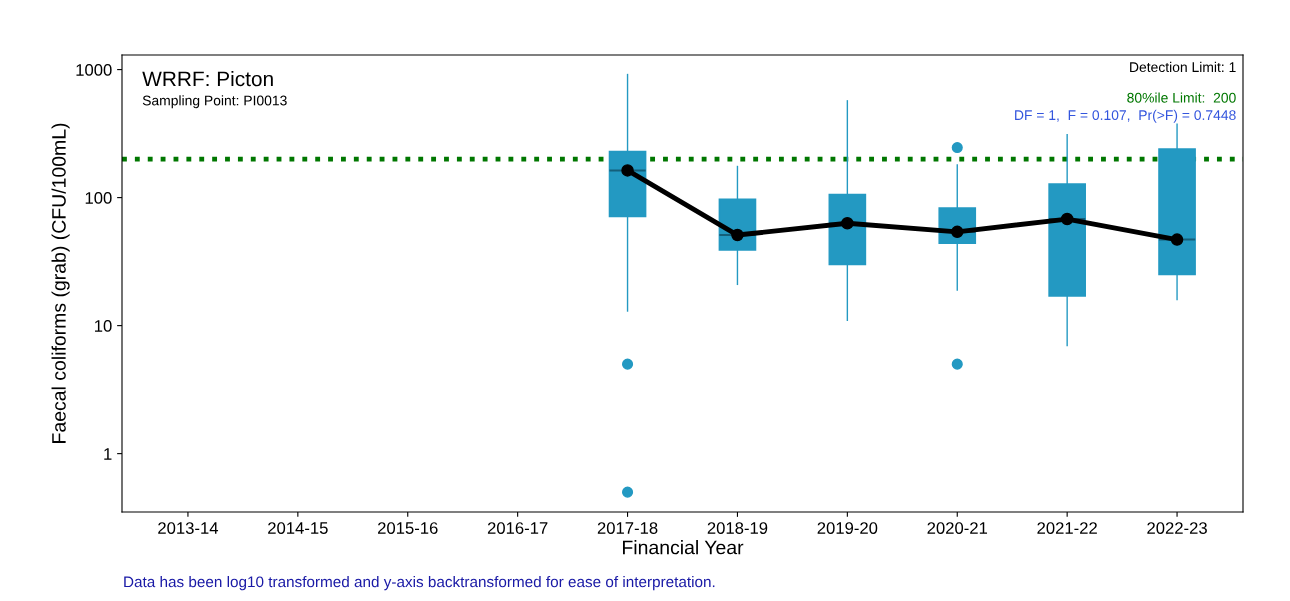 This screenshot has height=601, width=1290. What do you see at coordinates (517, 528) in the screenshot?
I see `x-tick-label: 2016-17` at bounding box center [517, 528].